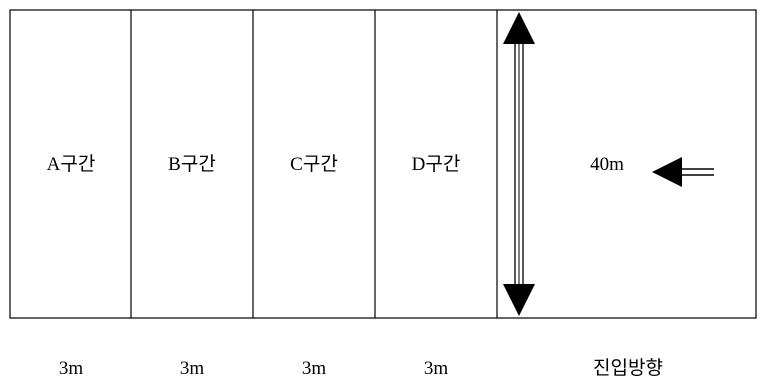  Describe the element at coordinates (314, 368) in the screenshot. I see `zone-width-label-c: 3m` at that location.